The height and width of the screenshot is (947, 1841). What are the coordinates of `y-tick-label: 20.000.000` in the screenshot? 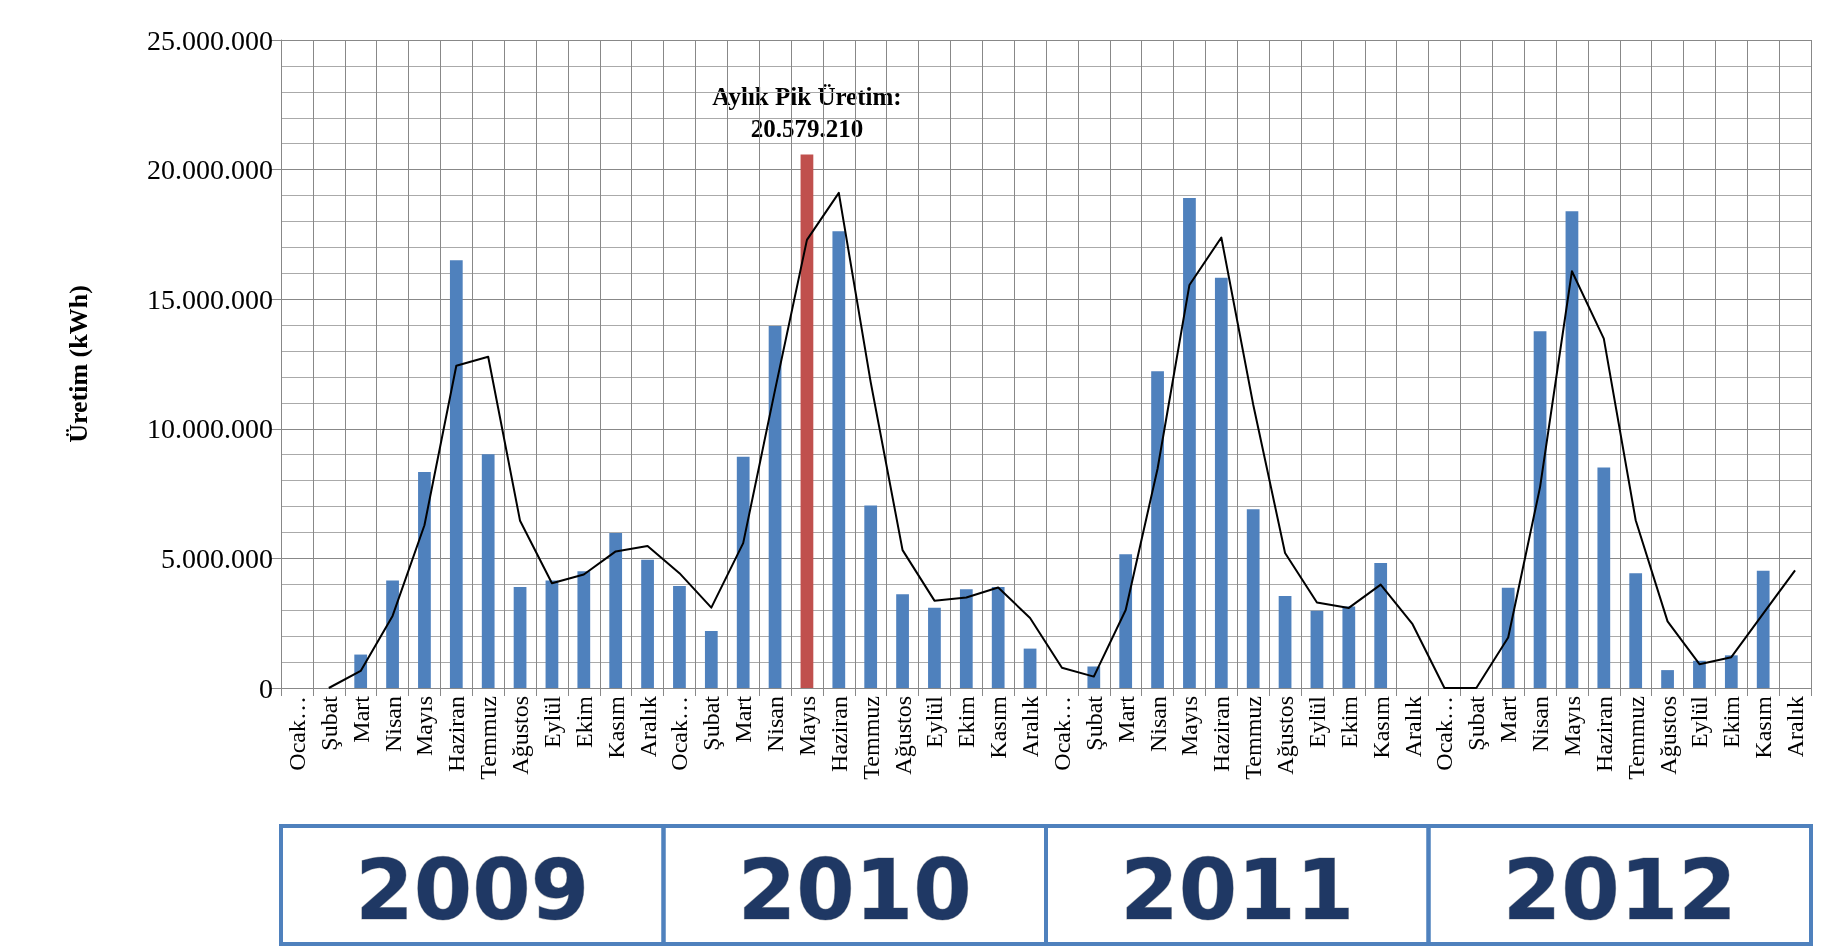 It's located at (210, 170).